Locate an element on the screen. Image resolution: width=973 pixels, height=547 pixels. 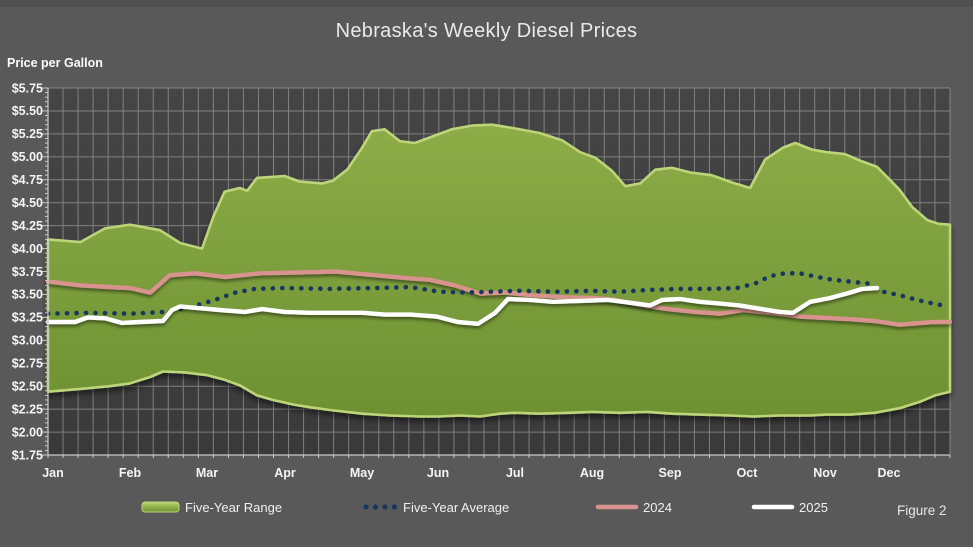
range-swatch-shape is located at coordinates (160, 507).